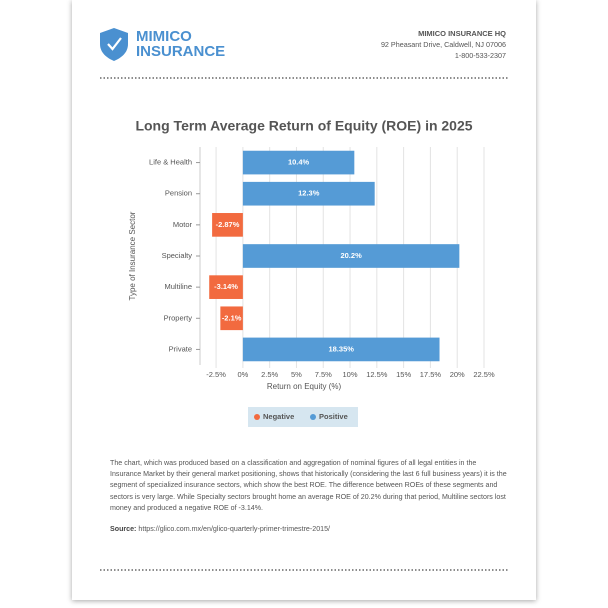 The image size is (608, 608). What do you see at coordinates (242, 374) in the screenshot?
I see `x-tick-label: 0%` at bounding box center [242, 374].